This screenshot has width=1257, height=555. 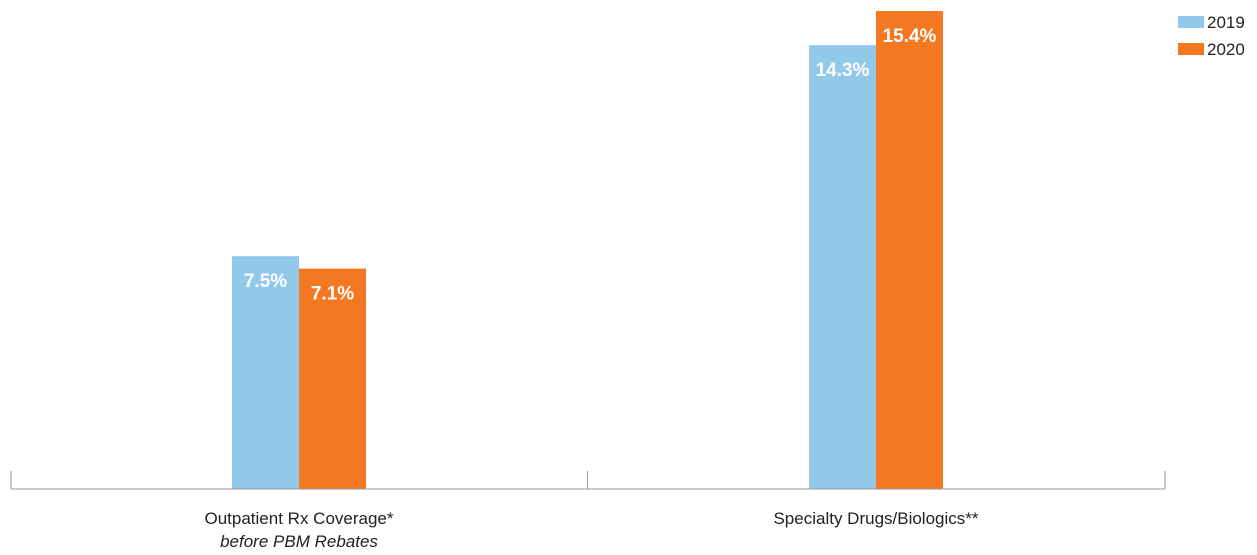 I want to click on legend: 2019 2020, so click(x=1211, y=36).